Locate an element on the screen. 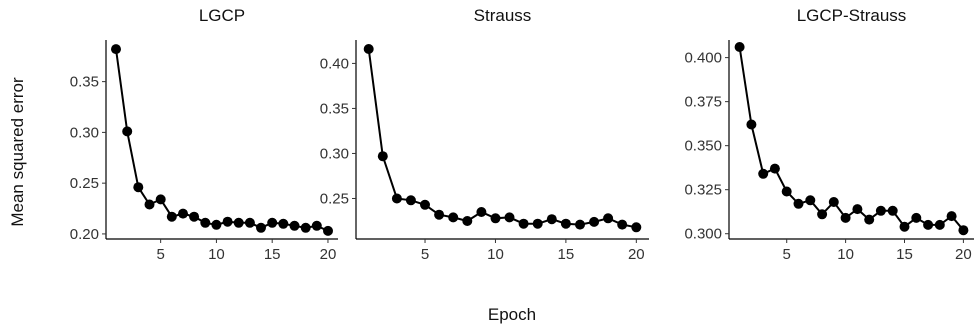 The width and height of the screenshot is (974, 326). panel-title: LGCP-Strauss is located at coordinates (852, 15).